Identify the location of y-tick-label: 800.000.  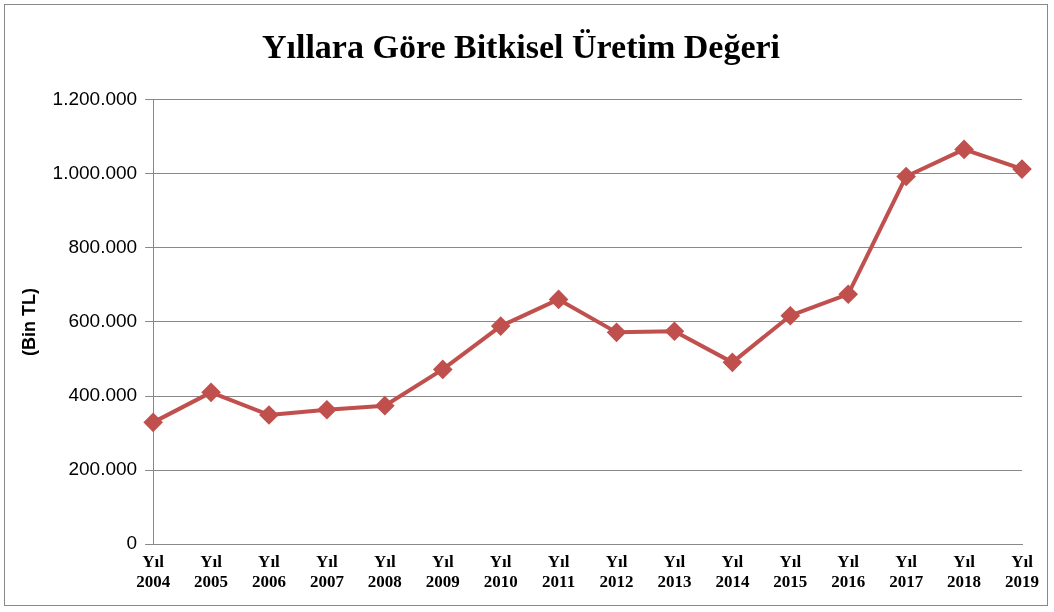
(103, 247).